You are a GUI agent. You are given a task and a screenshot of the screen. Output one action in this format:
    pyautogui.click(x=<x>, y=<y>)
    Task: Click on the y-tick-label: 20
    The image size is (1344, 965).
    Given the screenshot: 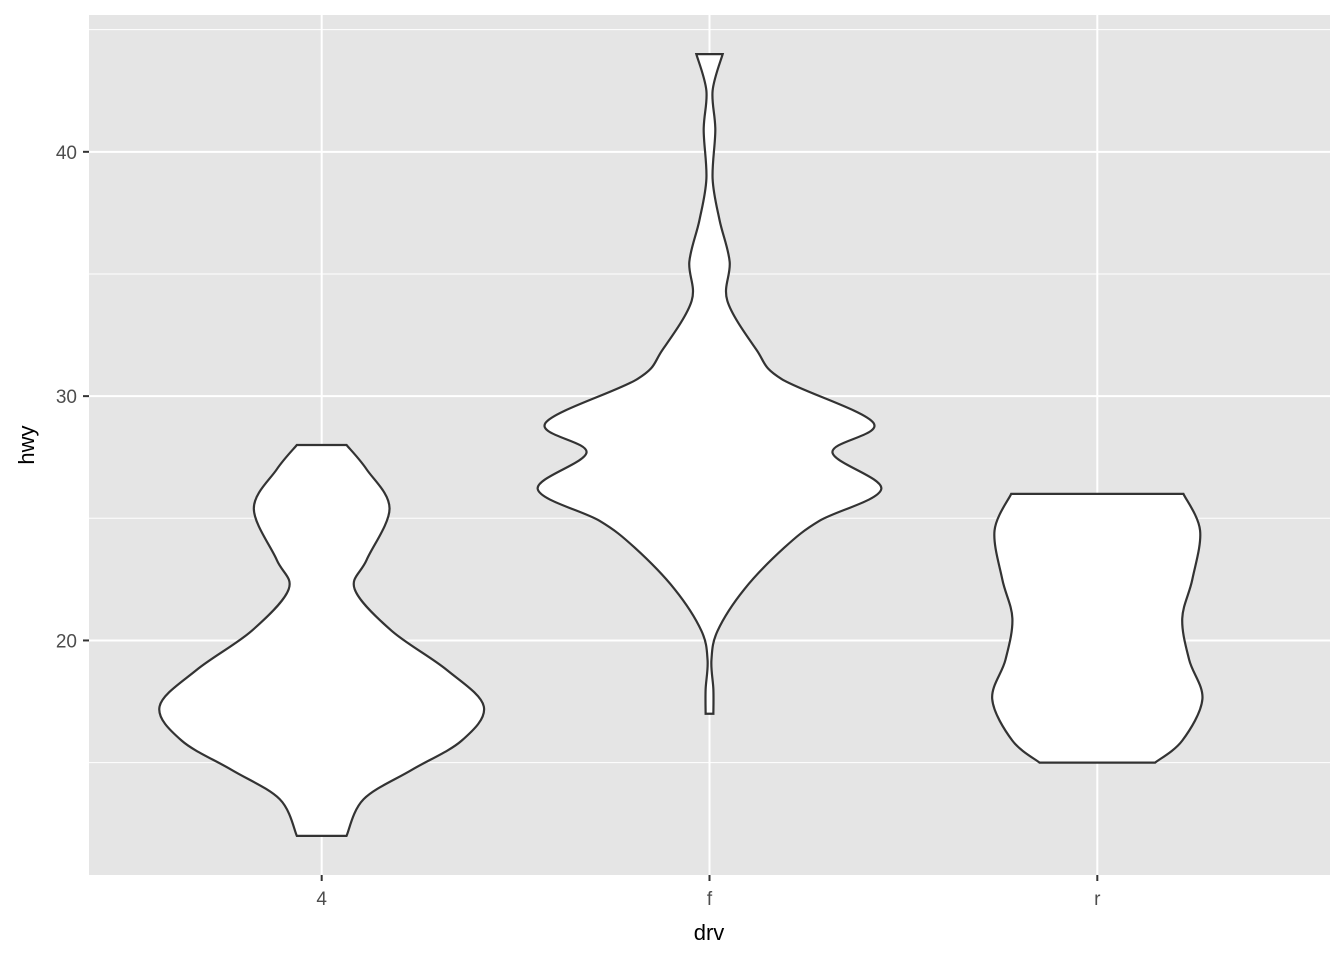 What is the action you would take?
    pyautogui.click(x=66, y=641)
    